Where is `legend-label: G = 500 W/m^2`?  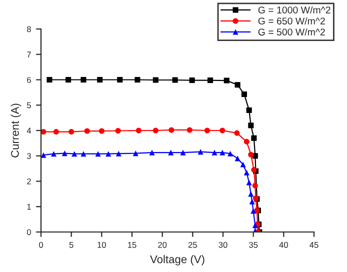 legend-label: G = 500 W/m^2 is located at coordinates (291, 32).